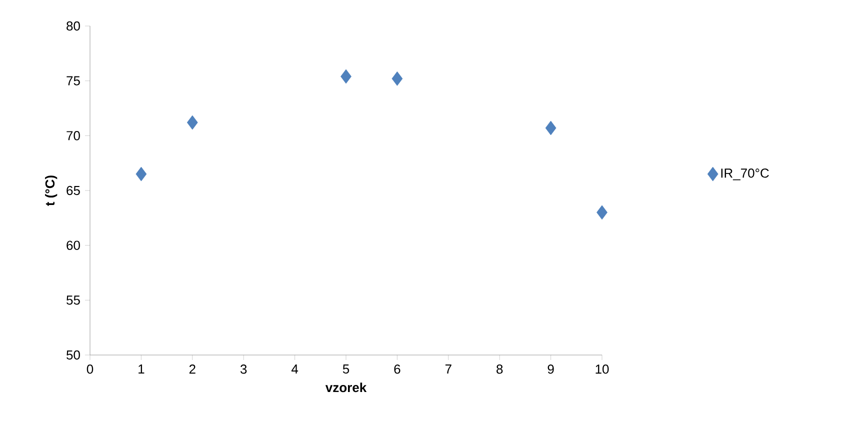  I want to click on x-tick-label: 1, so click(141, 369).